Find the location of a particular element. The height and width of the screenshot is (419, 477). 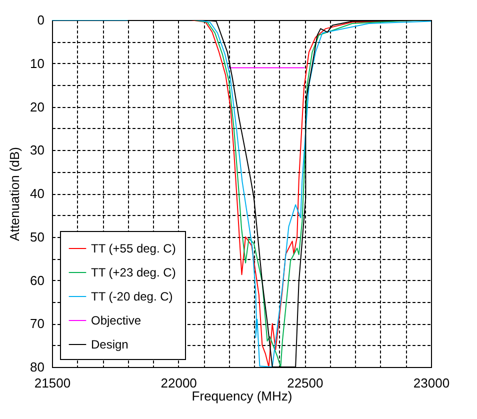

y-tick-label: 0 is located at coordinates (40, 20).